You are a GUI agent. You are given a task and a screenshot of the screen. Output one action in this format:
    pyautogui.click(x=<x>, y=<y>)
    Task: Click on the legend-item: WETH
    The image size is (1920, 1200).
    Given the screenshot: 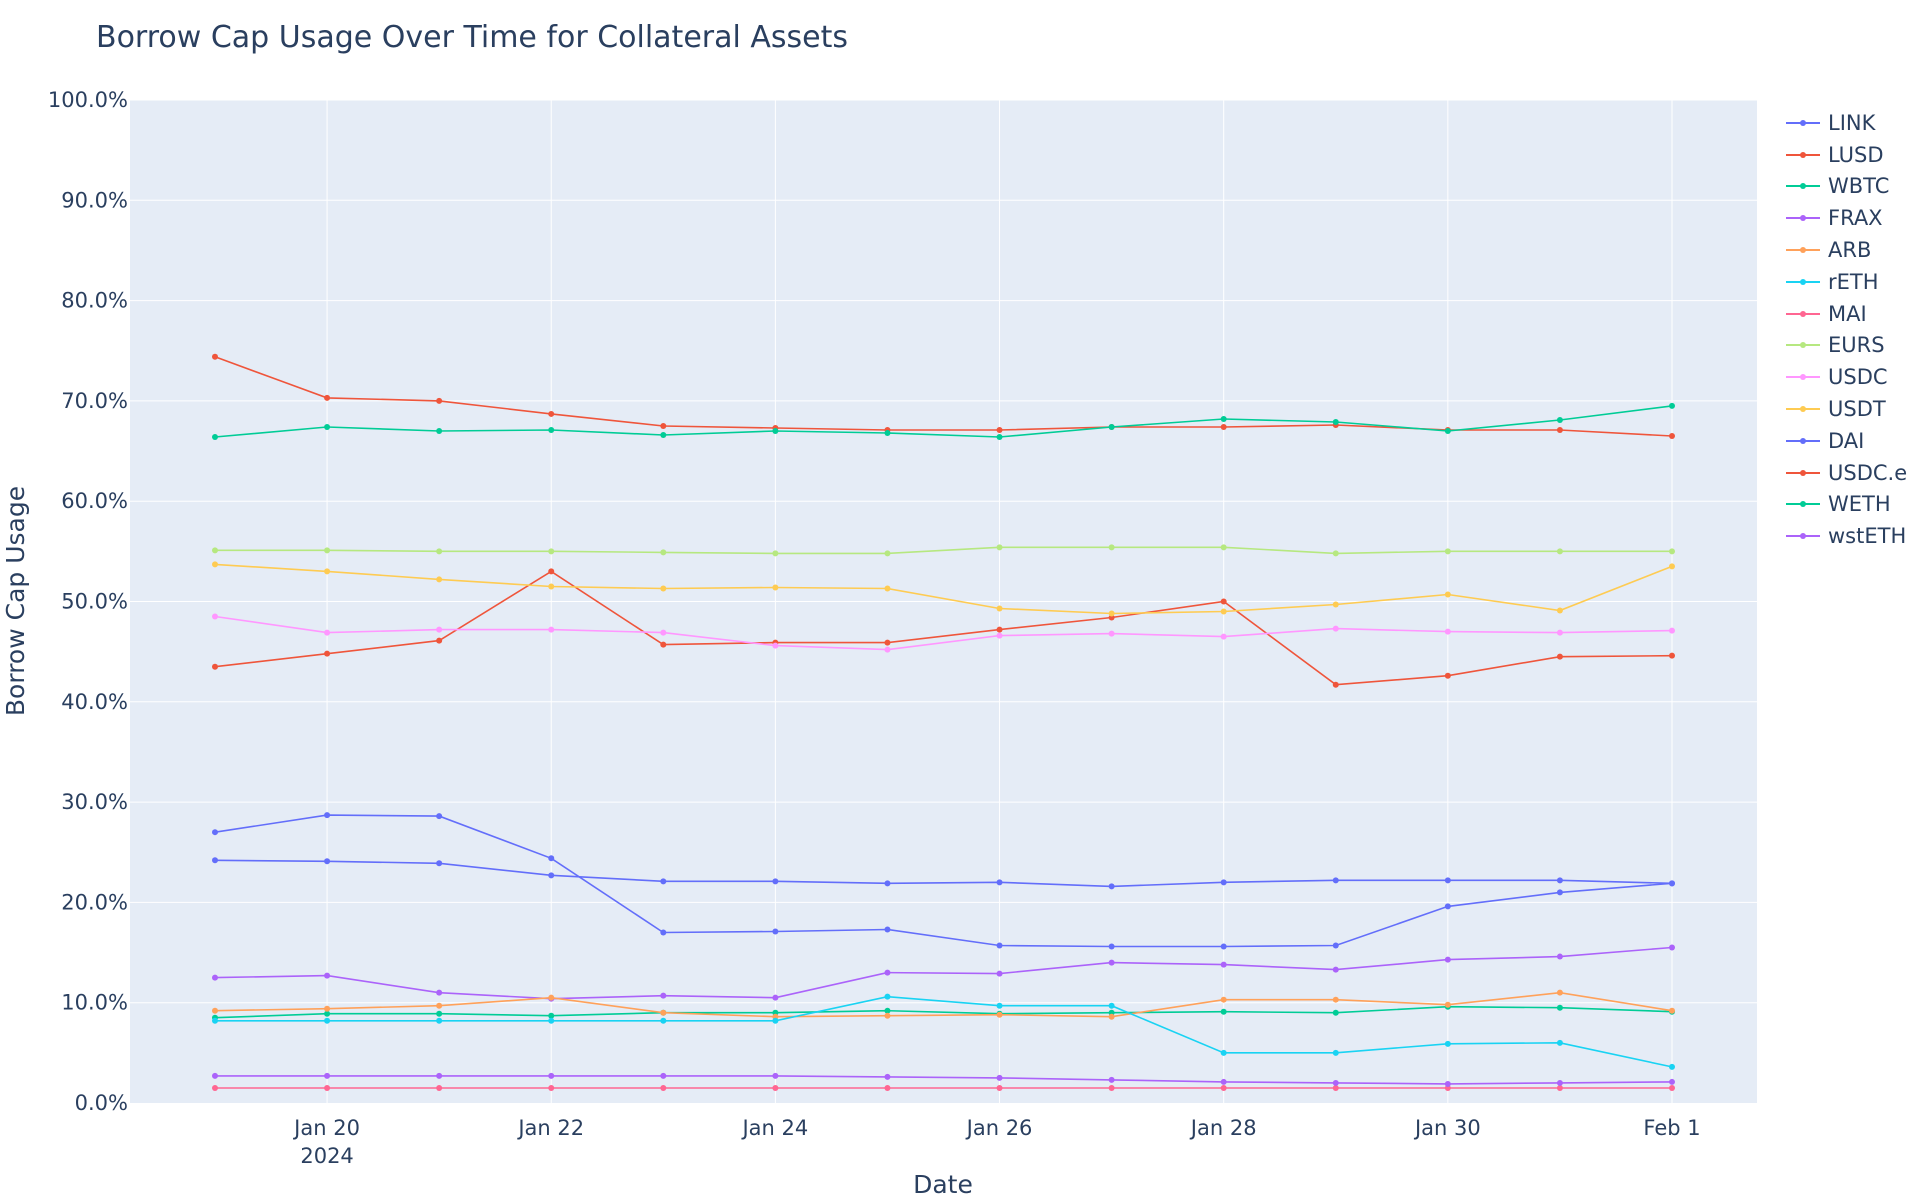 What is the action you would take?
    pyautogui.click(x=1846, y=505)
    